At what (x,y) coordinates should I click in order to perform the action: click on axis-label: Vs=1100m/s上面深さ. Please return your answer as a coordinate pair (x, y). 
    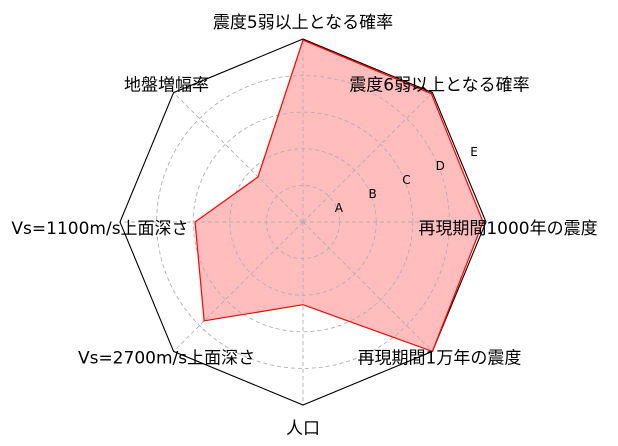
    Looking at the image, I should click on (99, 229).